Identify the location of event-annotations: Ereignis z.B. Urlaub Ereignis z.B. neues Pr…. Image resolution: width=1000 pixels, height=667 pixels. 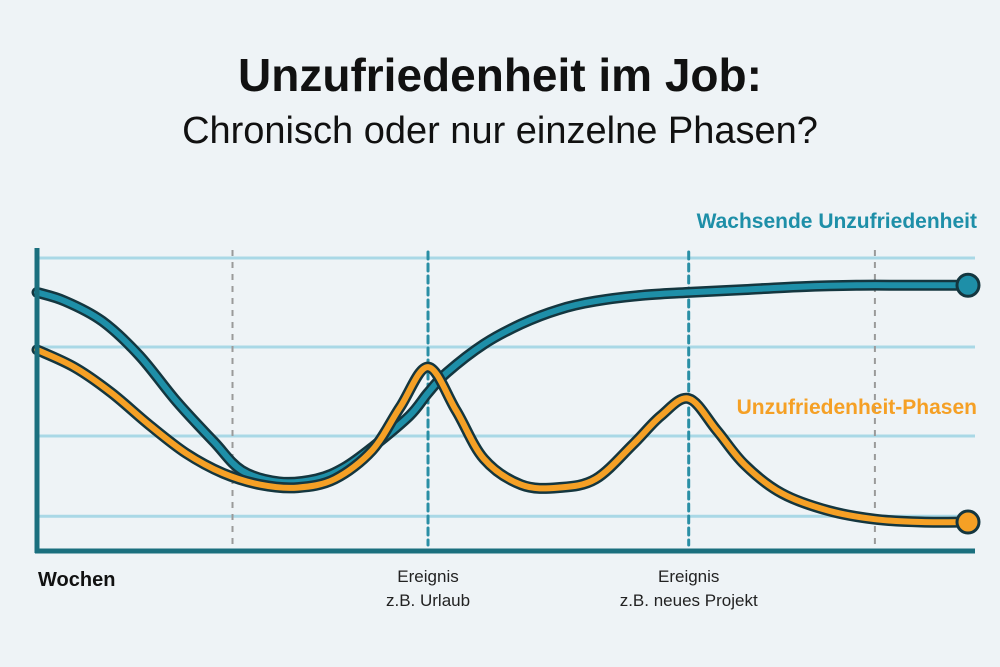
(572, 588).